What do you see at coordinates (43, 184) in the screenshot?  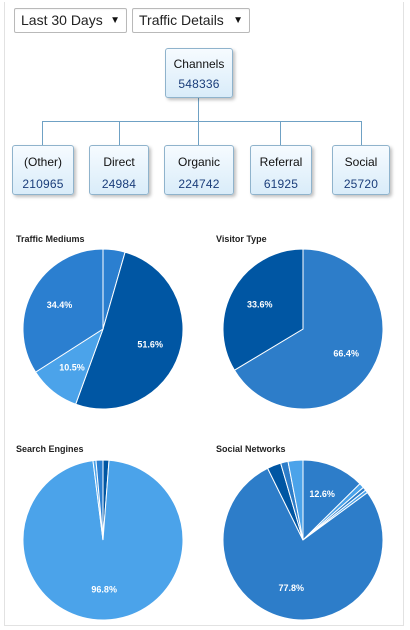 I see `node-value: 210965` at bounding box center [43, 184].